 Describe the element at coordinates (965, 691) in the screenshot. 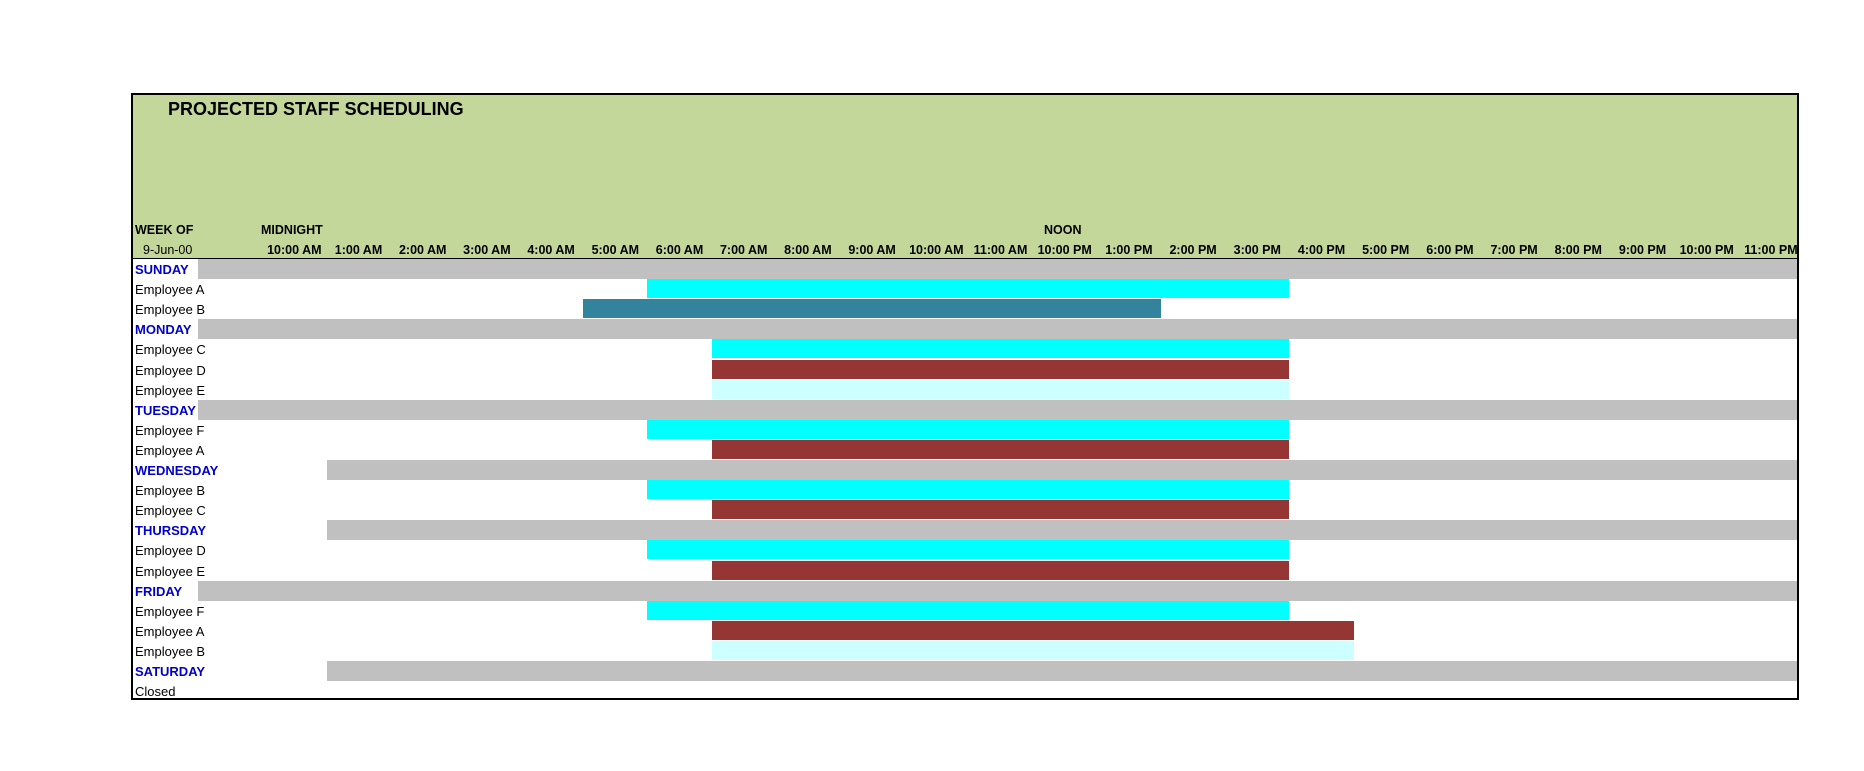

I see `employee-row: Closed` at that location.